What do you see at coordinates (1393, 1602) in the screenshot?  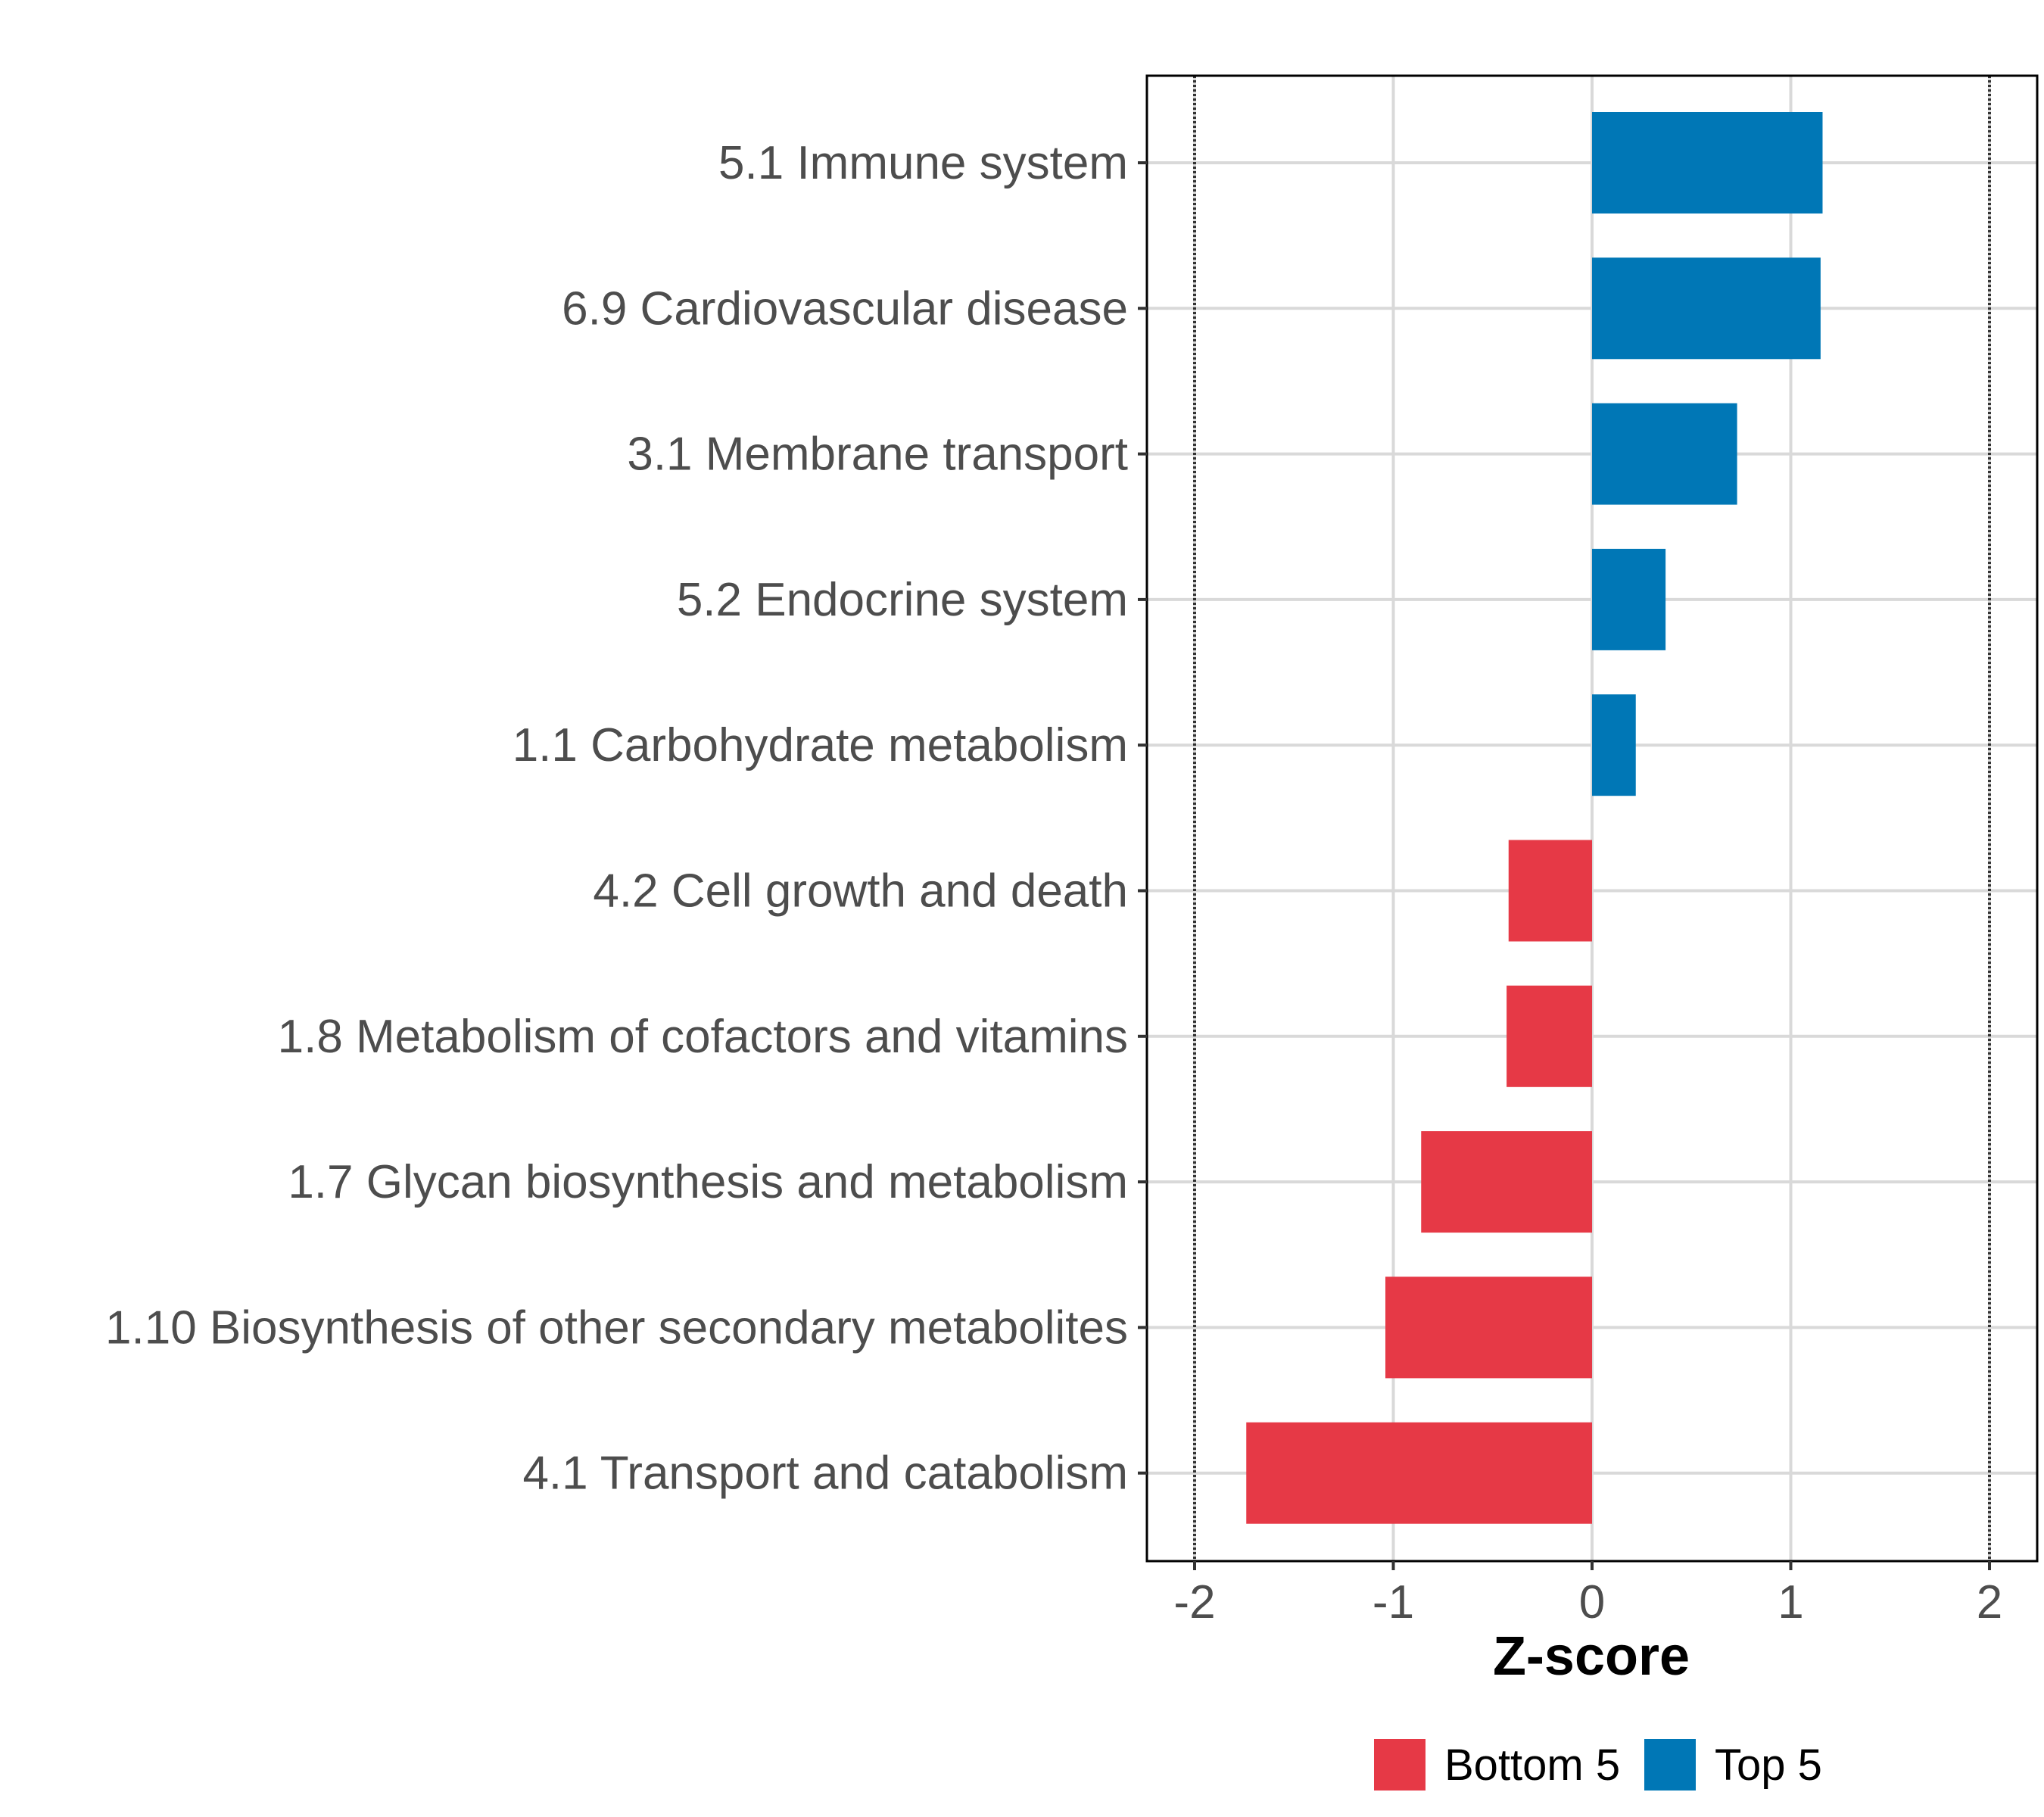 I see `x-tick-label: -1` at bounding box center [1393, 1602].